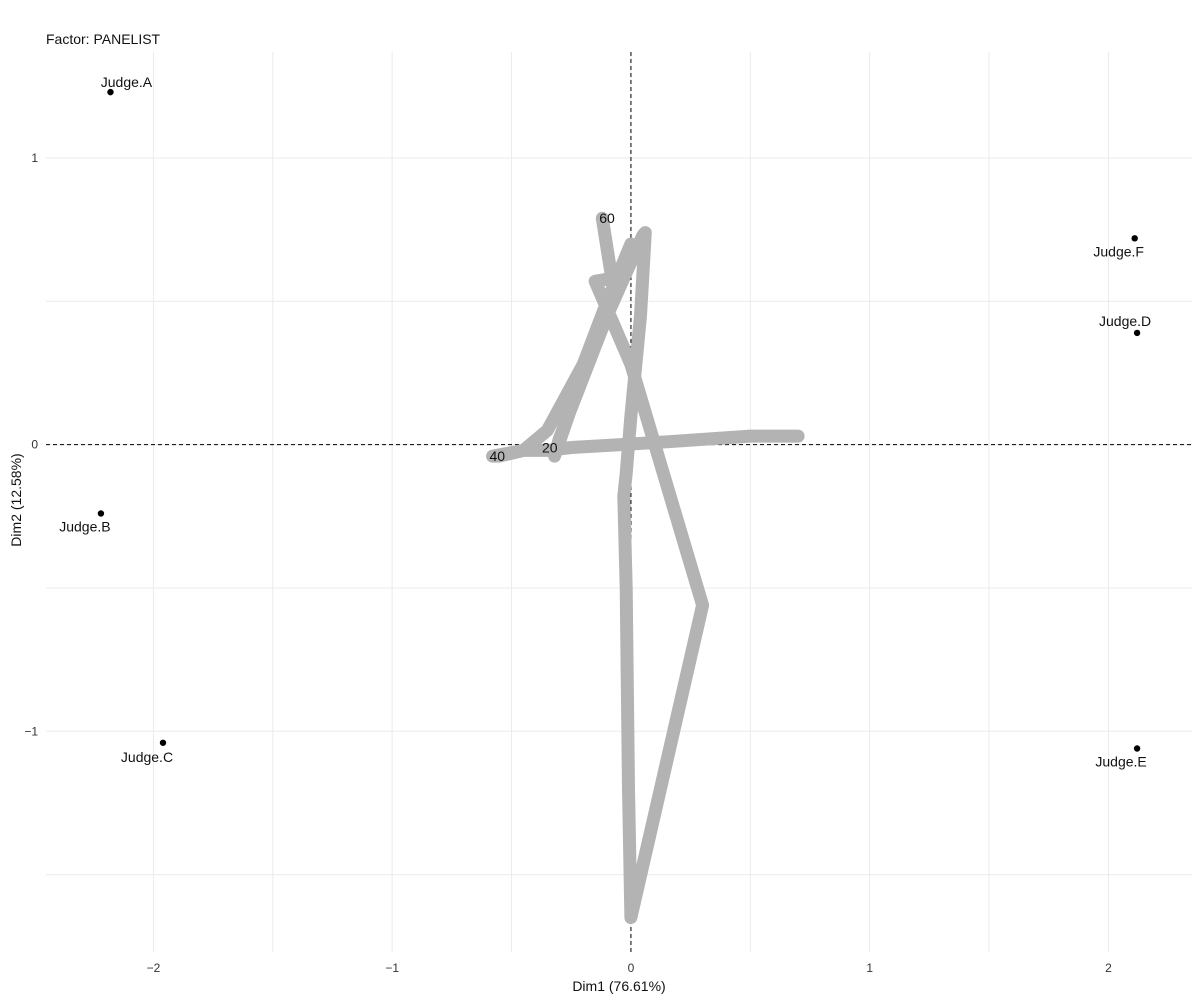  Describe the element at coordinates (110, 92) in the screenshot. I see `point-judge-a` at that location.